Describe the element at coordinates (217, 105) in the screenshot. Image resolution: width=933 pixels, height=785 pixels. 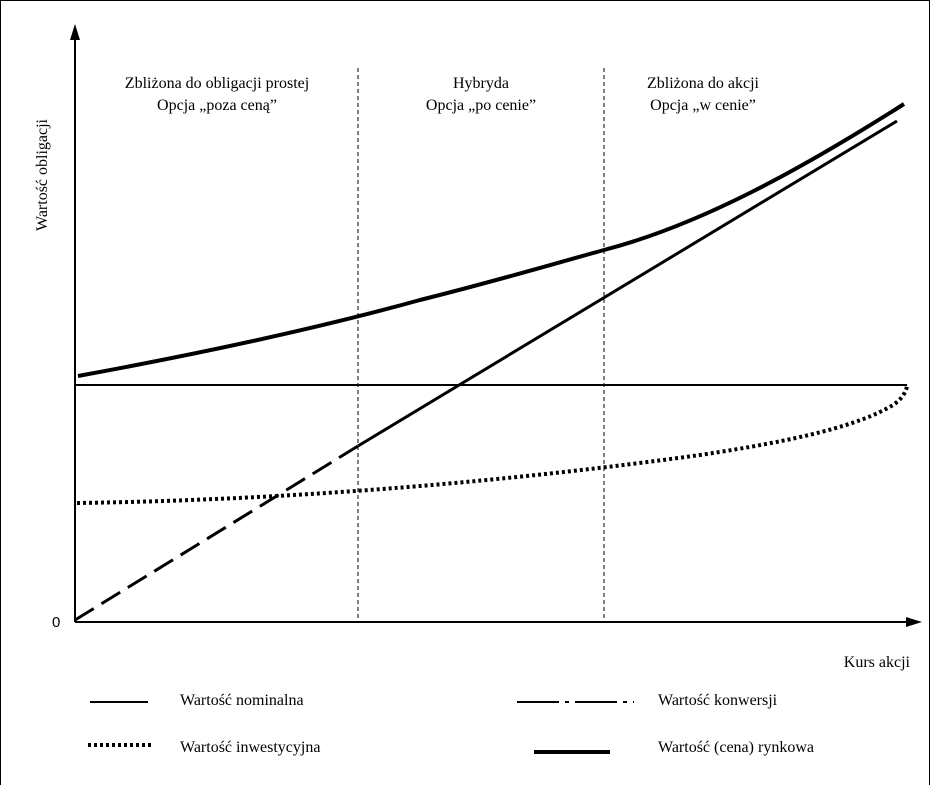
I see `region-1-subtitle: Opcja „poza ceną”` at that location.